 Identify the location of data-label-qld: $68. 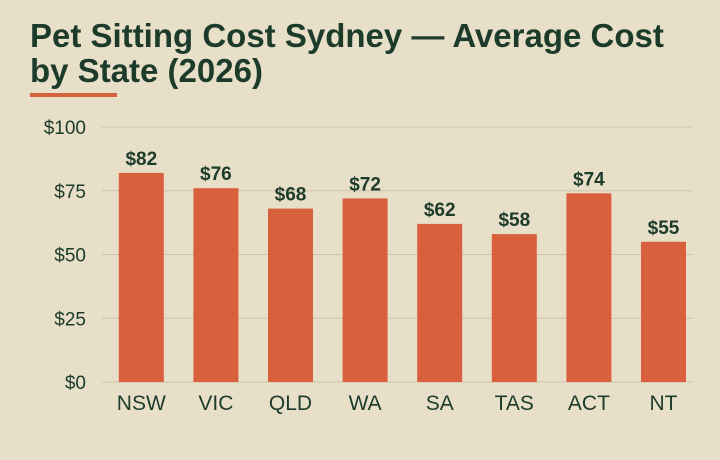
(291, 195).